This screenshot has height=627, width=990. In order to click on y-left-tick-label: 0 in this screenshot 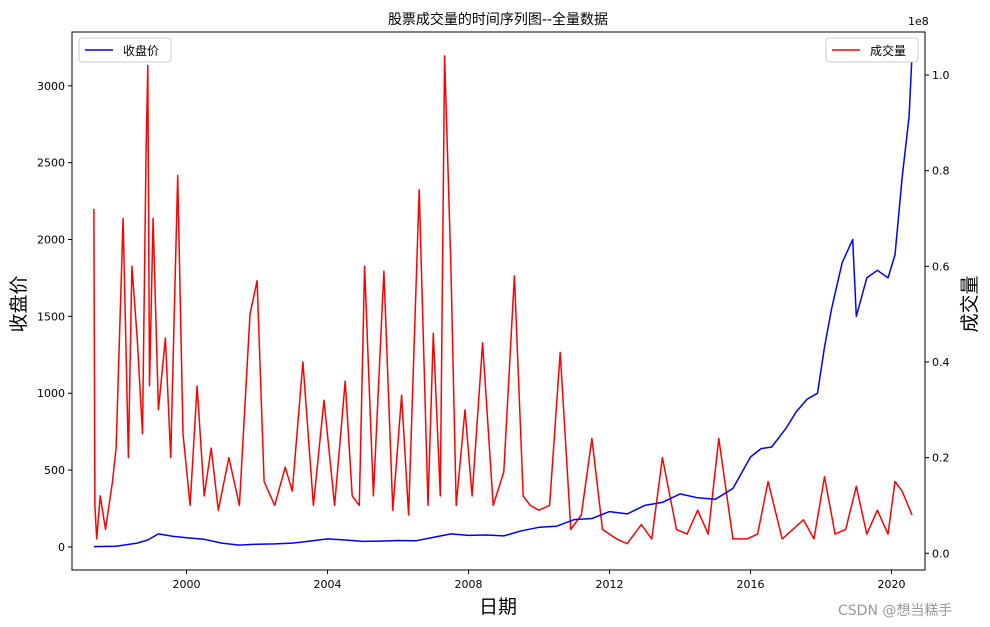, I will do `click(61, 547)`.